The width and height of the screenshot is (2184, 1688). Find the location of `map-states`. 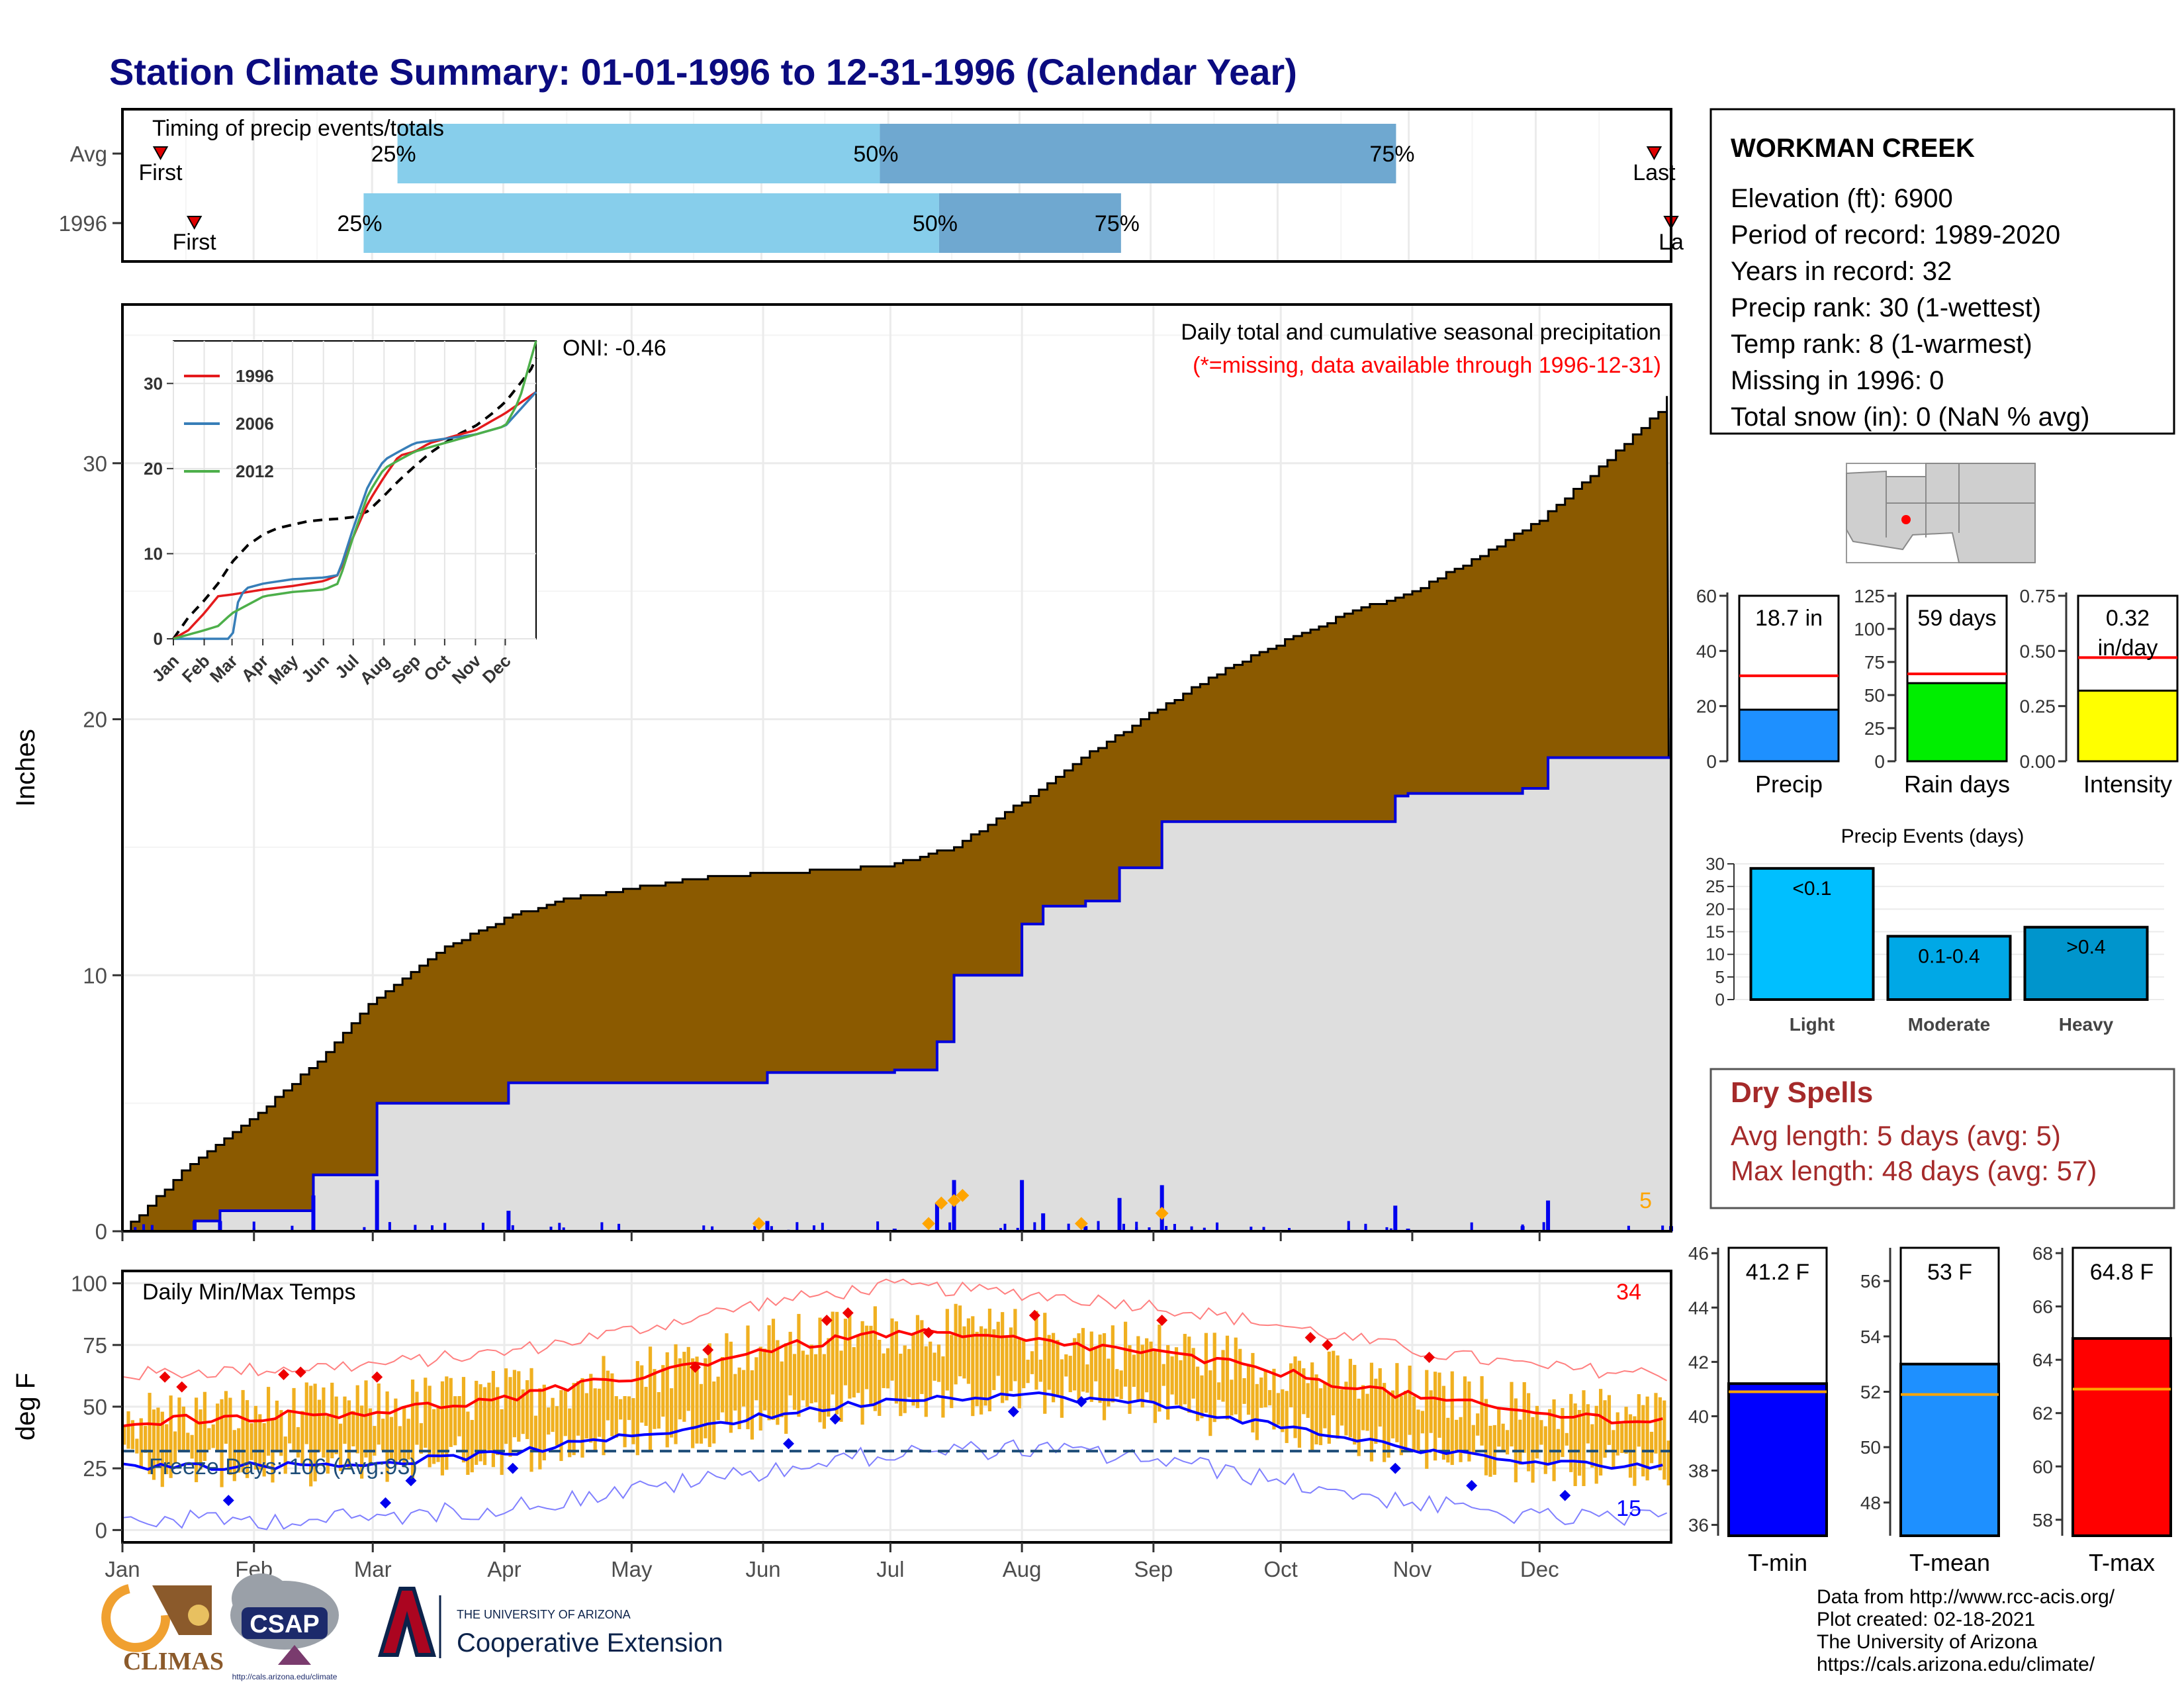

map-states is located at coordinates (1941, 513).